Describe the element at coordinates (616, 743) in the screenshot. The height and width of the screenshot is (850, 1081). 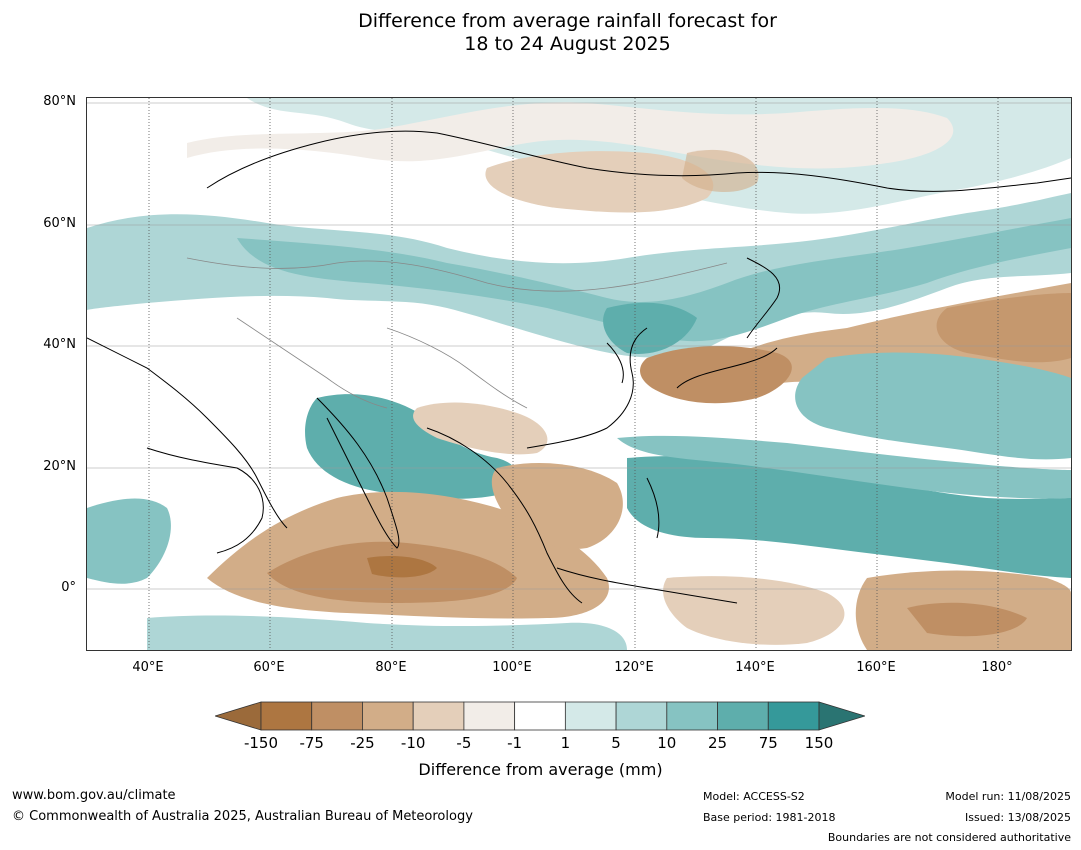
I see `colorbar-tick-label: 5` at that location.